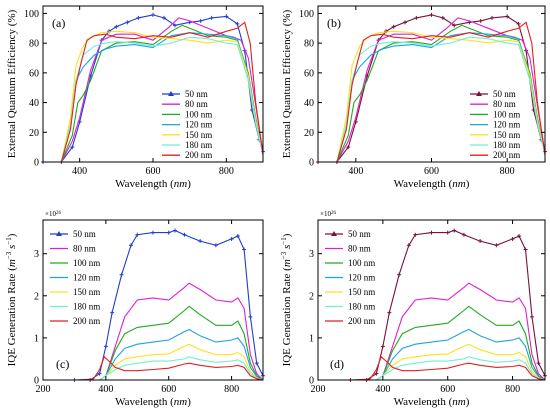 The height and width of the screenshot is (420, 550). I want to click on panel-label: (a), so click(58, 23).